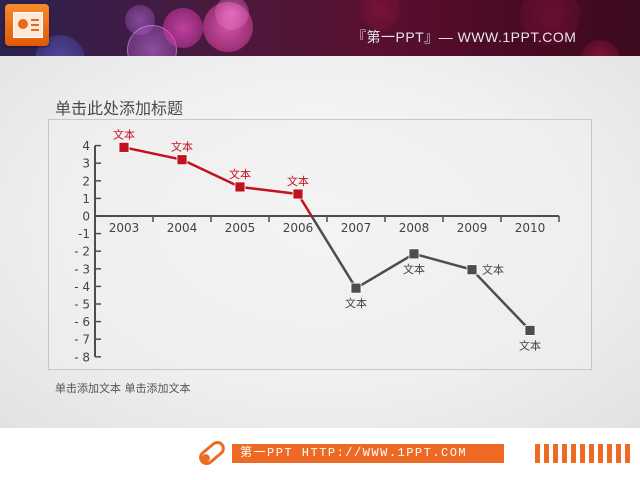 This screenshot has width=640, height=480. I want to click on y-tick-label: - 8, so click(82, 357).